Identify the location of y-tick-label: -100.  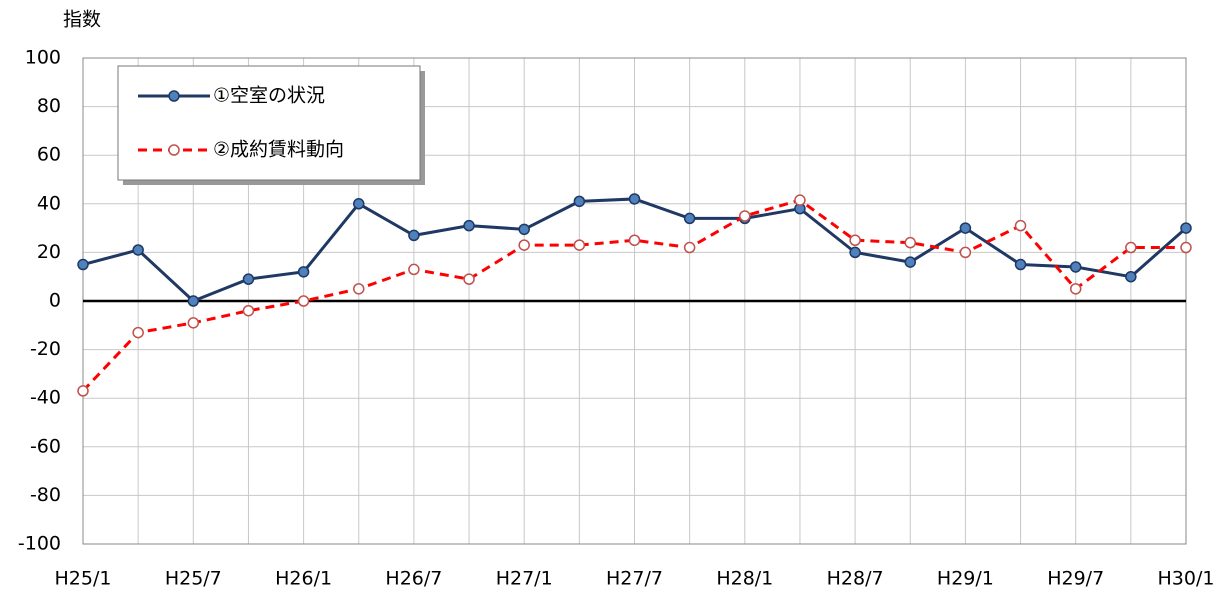
(39, 544).